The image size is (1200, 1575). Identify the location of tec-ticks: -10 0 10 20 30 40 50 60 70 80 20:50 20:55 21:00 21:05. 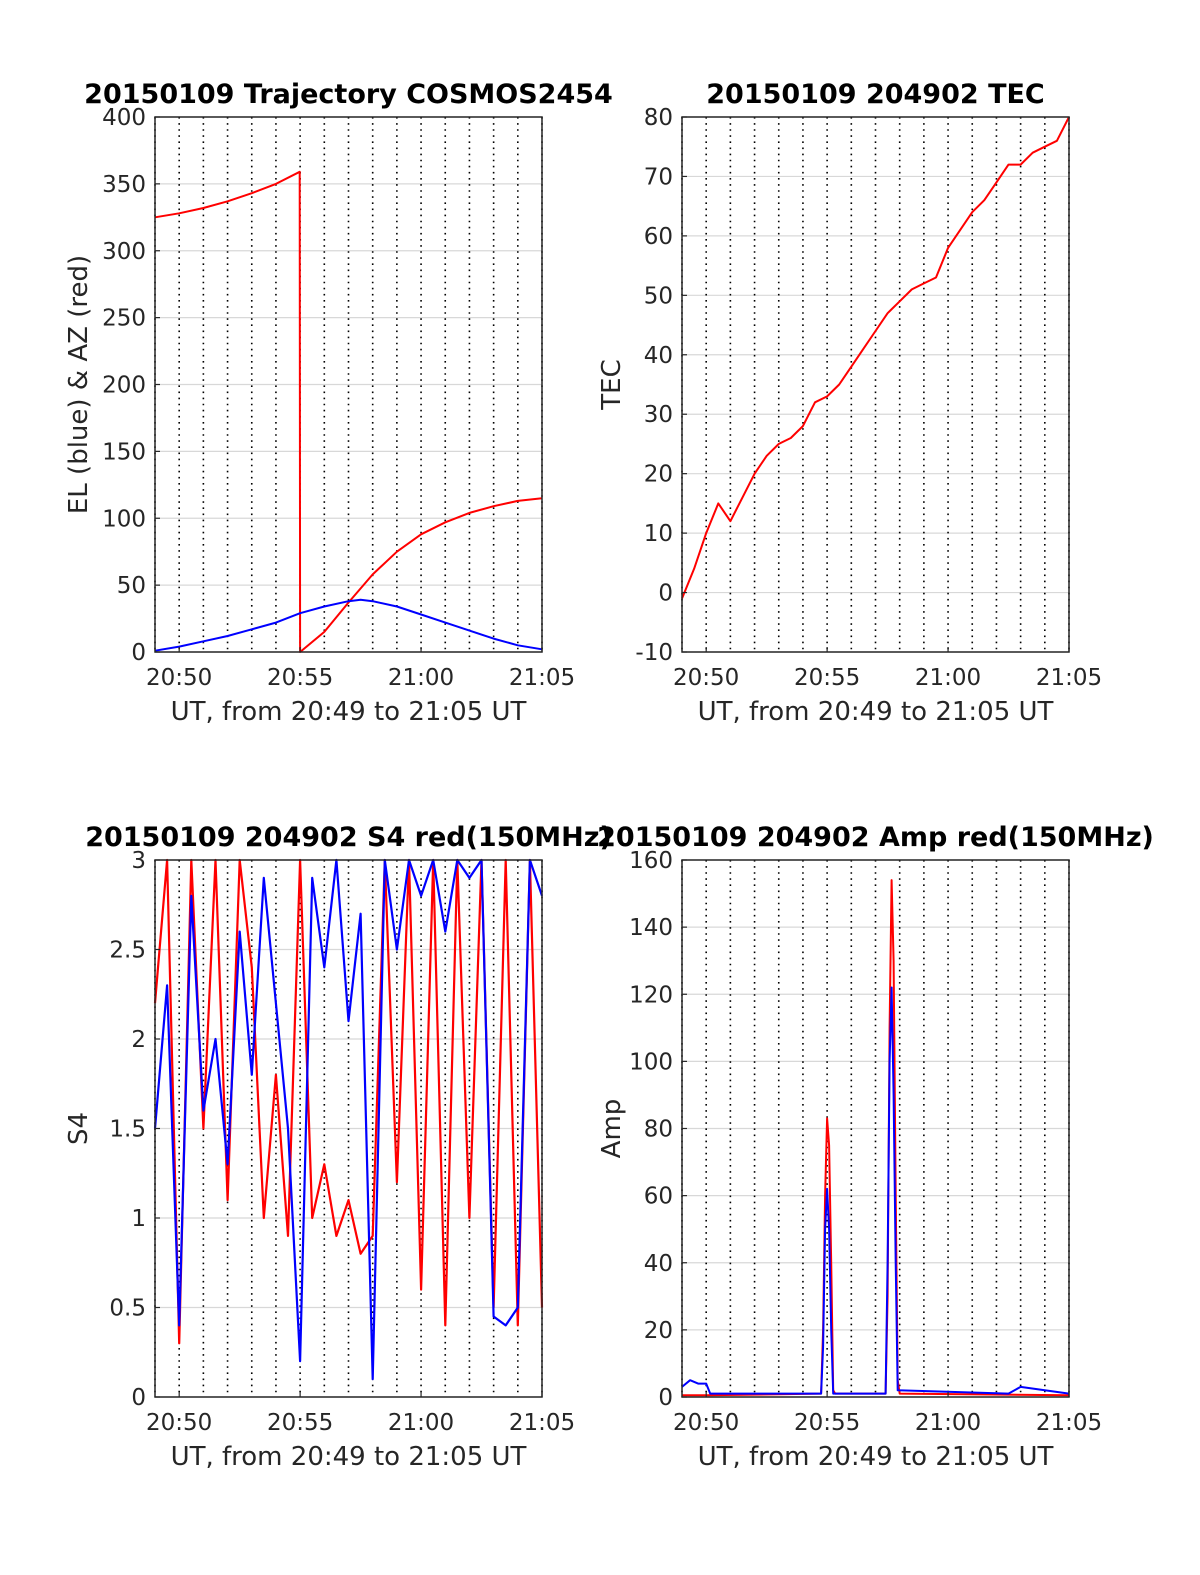
(868, 398).